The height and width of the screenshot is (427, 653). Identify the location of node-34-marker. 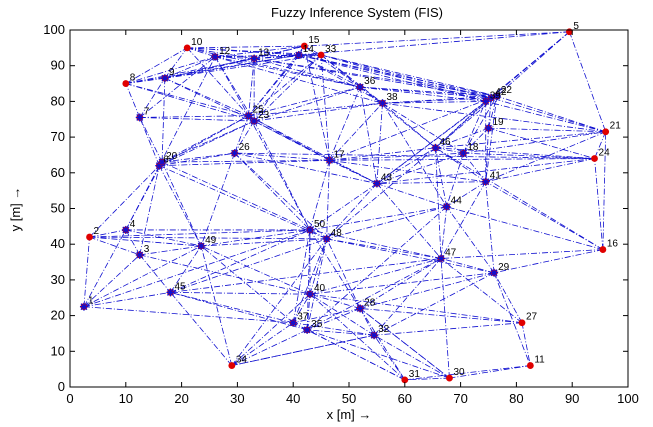
(231, 365).